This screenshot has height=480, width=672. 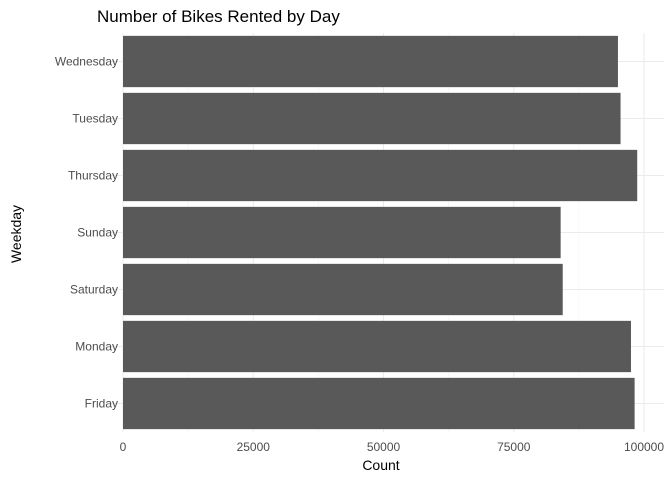 What do you see at coordinates (218, 16) in the screenshot?
I see `chart-title: Number of Bikes Rented by Day` at bounding box center [218, 16].